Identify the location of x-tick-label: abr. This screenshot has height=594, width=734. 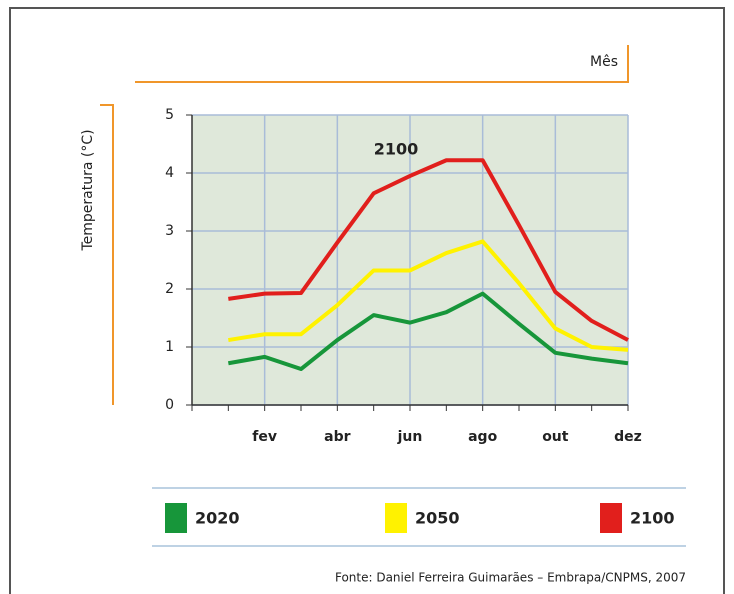
(337, 437).